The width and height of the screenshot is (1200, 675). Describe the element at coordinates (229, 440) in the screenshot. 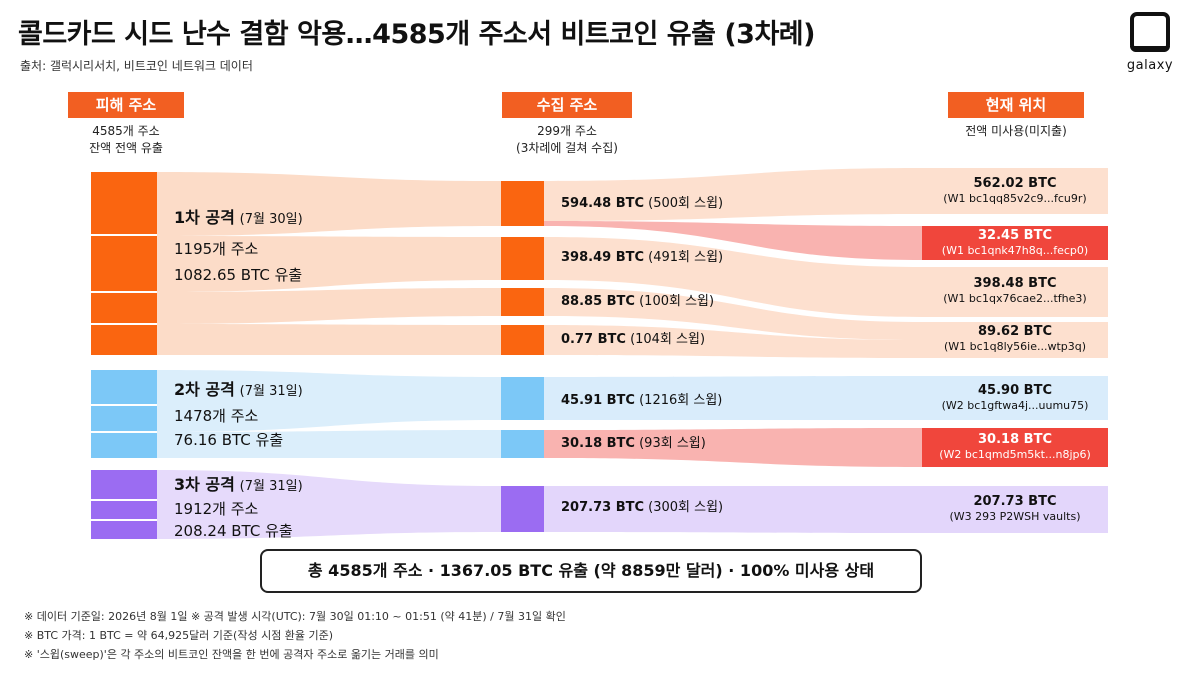

I see `wave-2-leaked: 76.16 BTC 유출` at that location.